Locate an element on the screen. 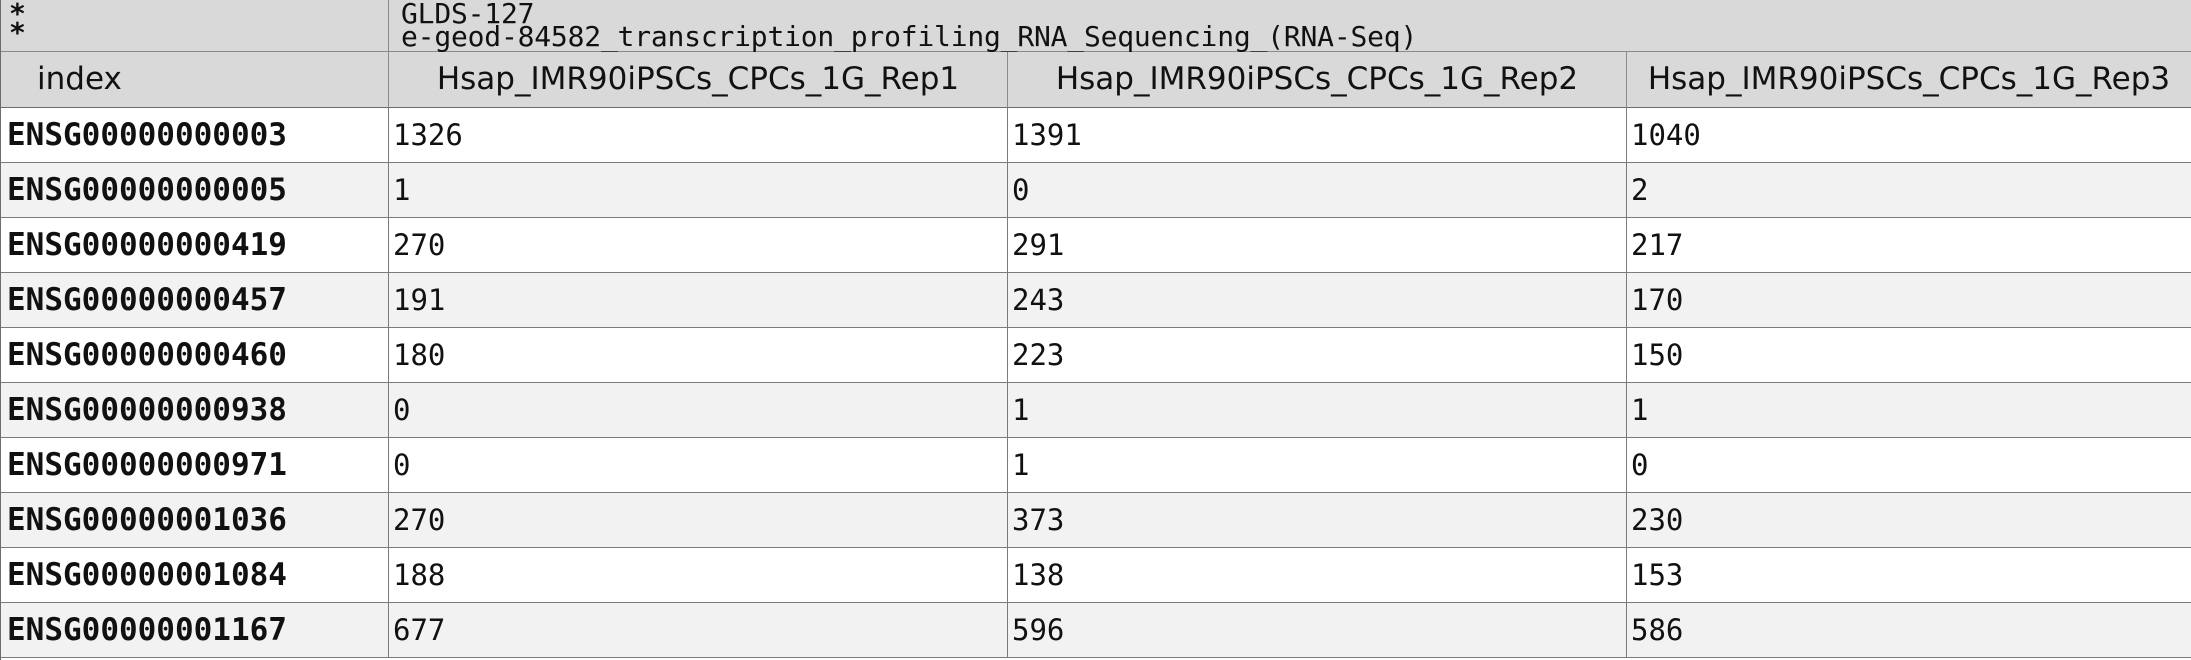 This screenshot has height=660, width=2191. row-index-cell: ENSG00000001084 is located at coordinates (195, 575).